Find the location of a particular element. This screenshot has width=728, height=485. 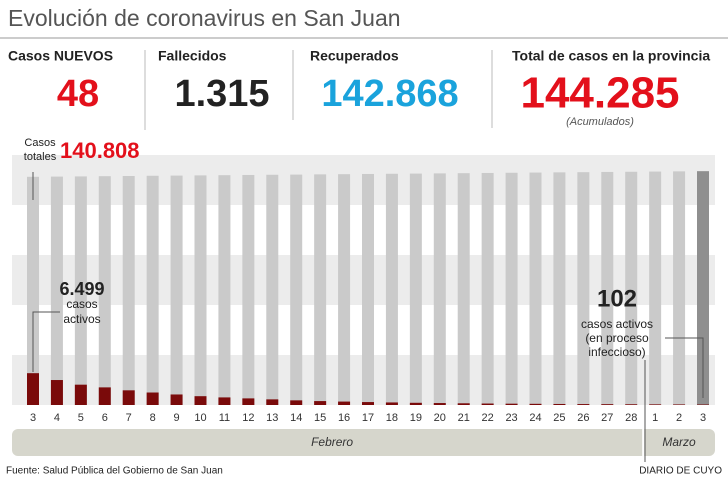

x-tick-label: 27 is located at coordinates (607, 418).